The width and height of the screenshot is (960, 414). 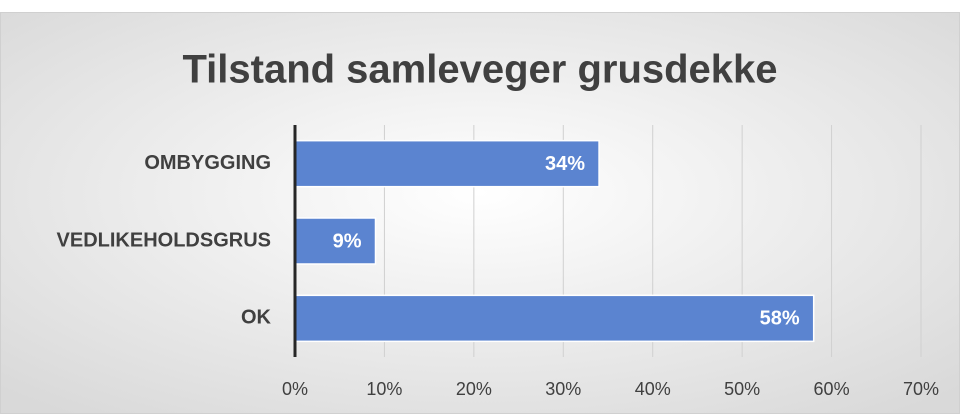 I want to click on x-tick-label: 50%, so click(x=742, y=389).